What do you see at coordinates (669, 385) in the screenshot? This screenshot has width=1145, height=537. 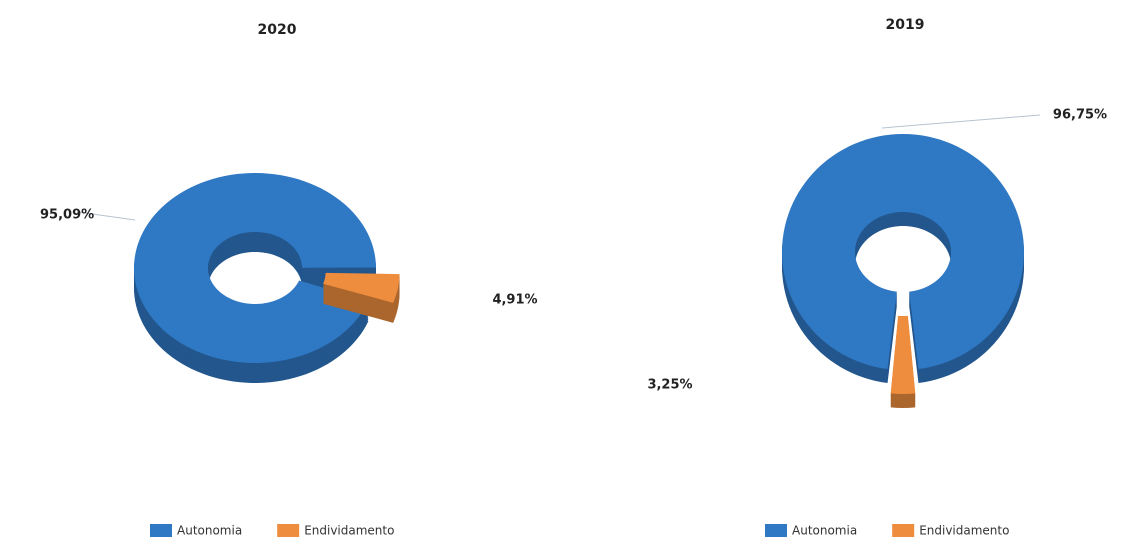 I see `value-label: 3,25%` at bounding box center [669, 385].